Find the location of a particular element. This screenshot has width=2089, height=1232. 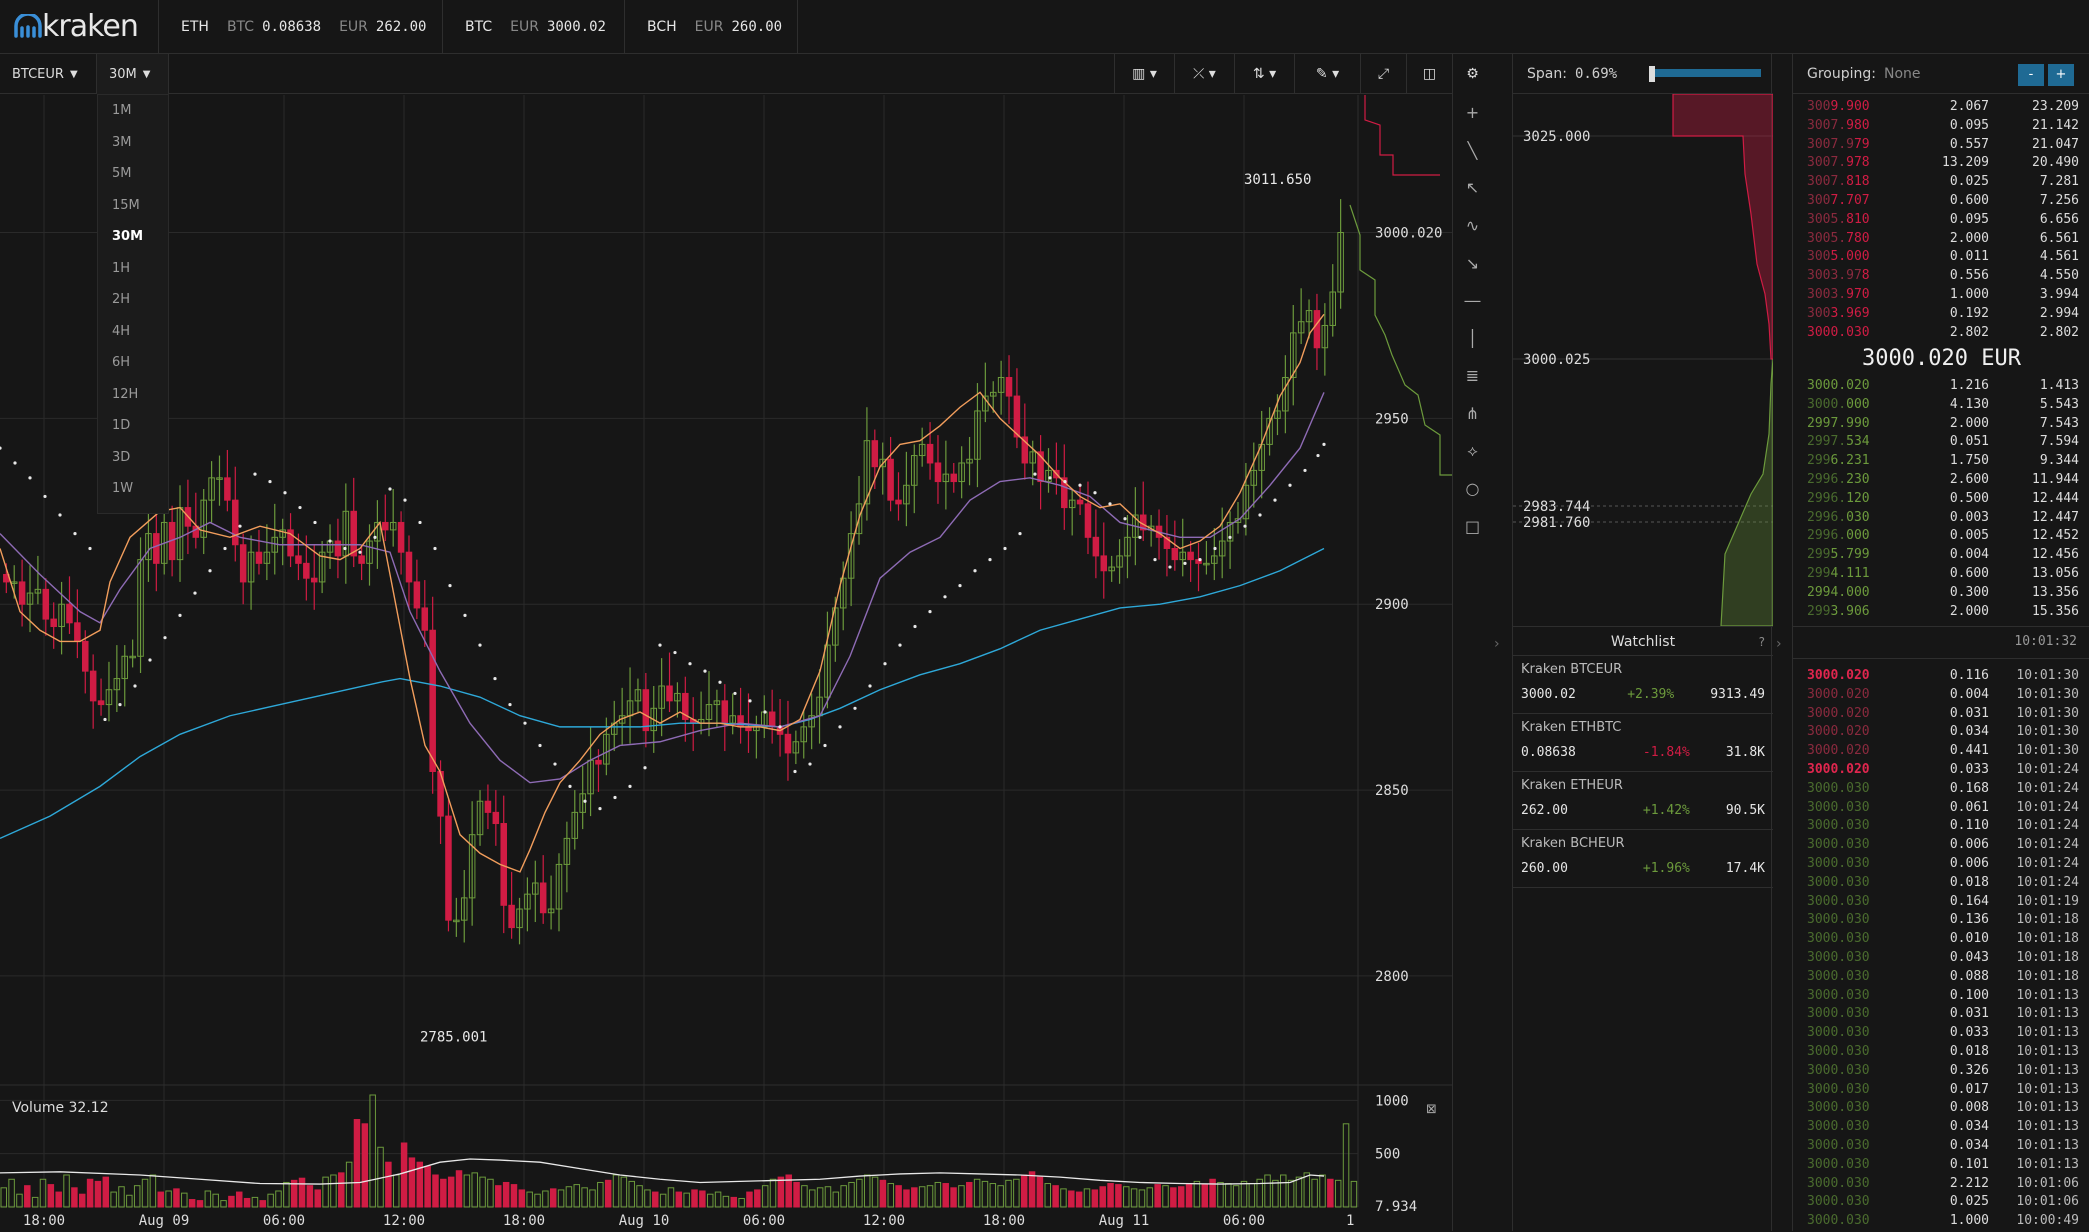

bid-row: 2995.799 0.004 12.456 is located at coordinates (1941, 556).